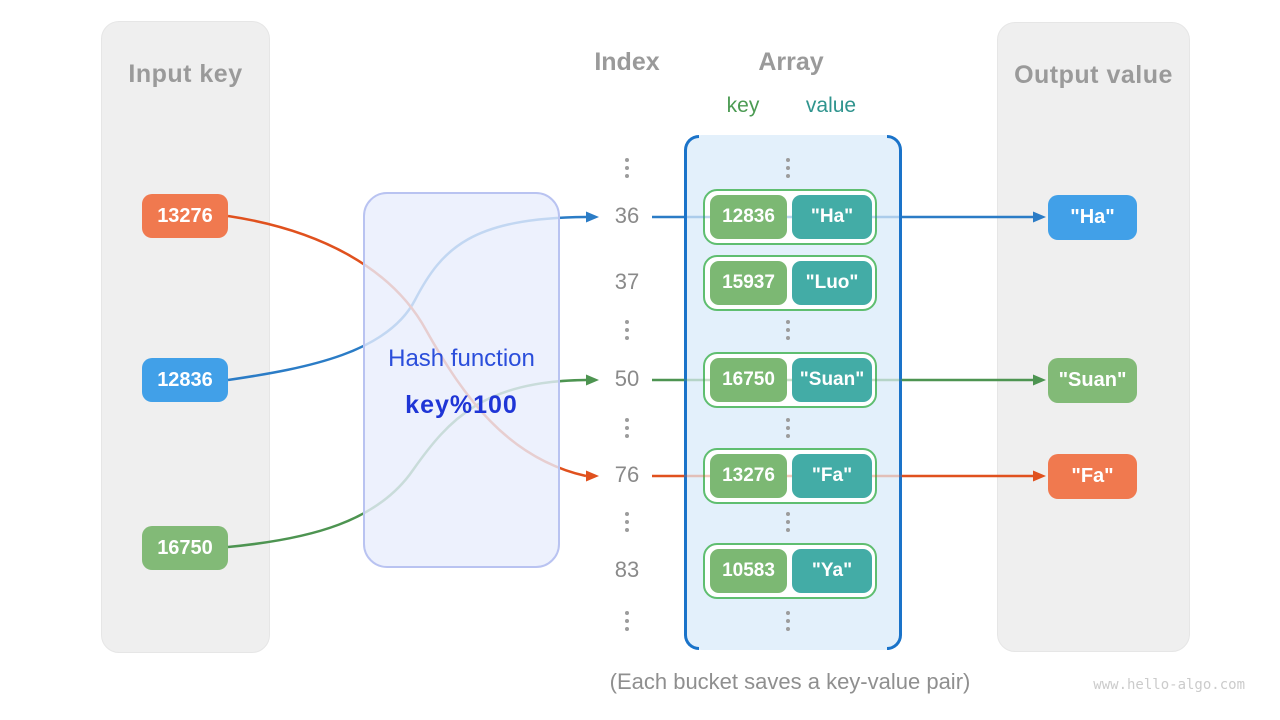  What do you see at coordinates (1092, 217) in the screenshot?
I see `output-value-box-36: "Ha"` at bounding box center [1092, 217].